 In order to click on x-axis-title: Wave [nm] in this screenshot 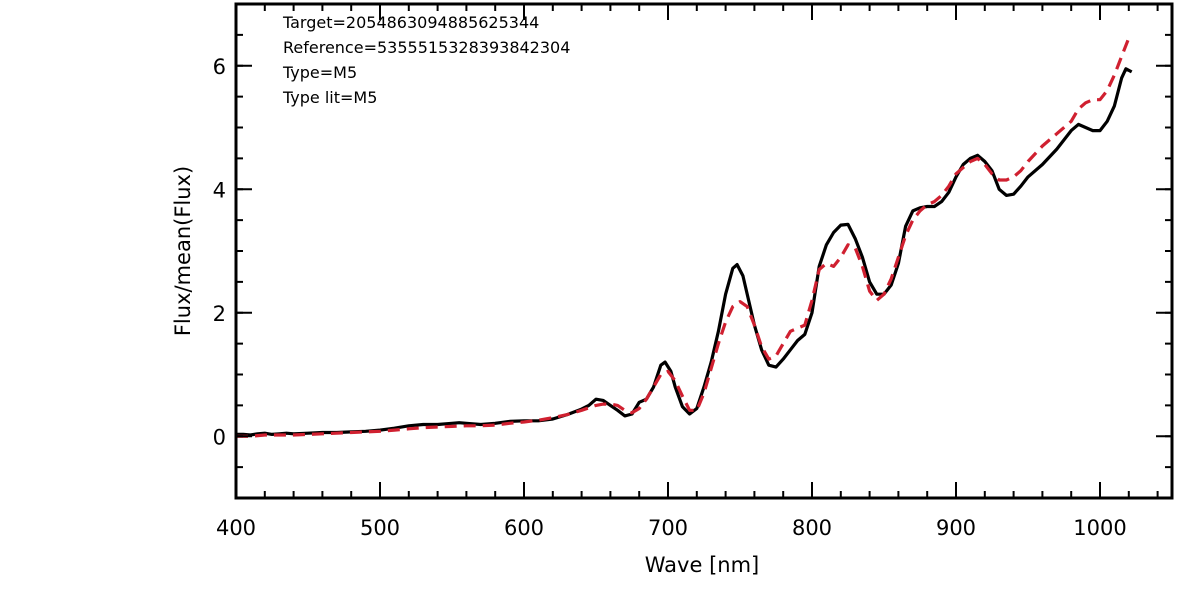, I will do `click(702, 565)`.